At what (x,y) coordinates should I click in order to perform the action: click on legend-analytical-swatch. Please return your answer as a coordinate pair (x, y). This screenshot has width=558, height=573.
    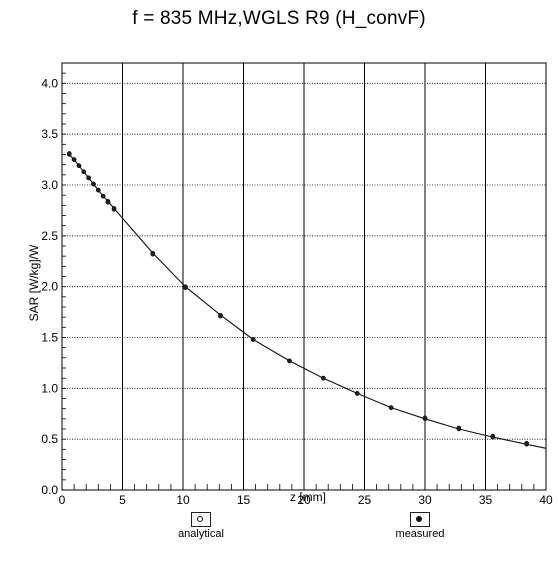
    Looking at the image, I should click on (201, 519).